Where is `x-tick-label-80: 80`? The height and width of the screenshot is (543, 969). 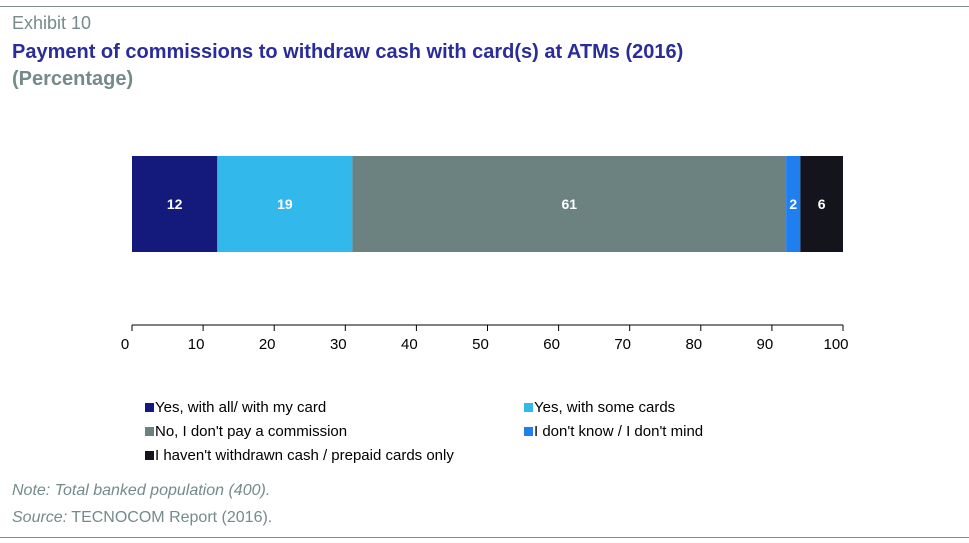 x-tick-label-80: 80 is located at coordinates (693, 344).